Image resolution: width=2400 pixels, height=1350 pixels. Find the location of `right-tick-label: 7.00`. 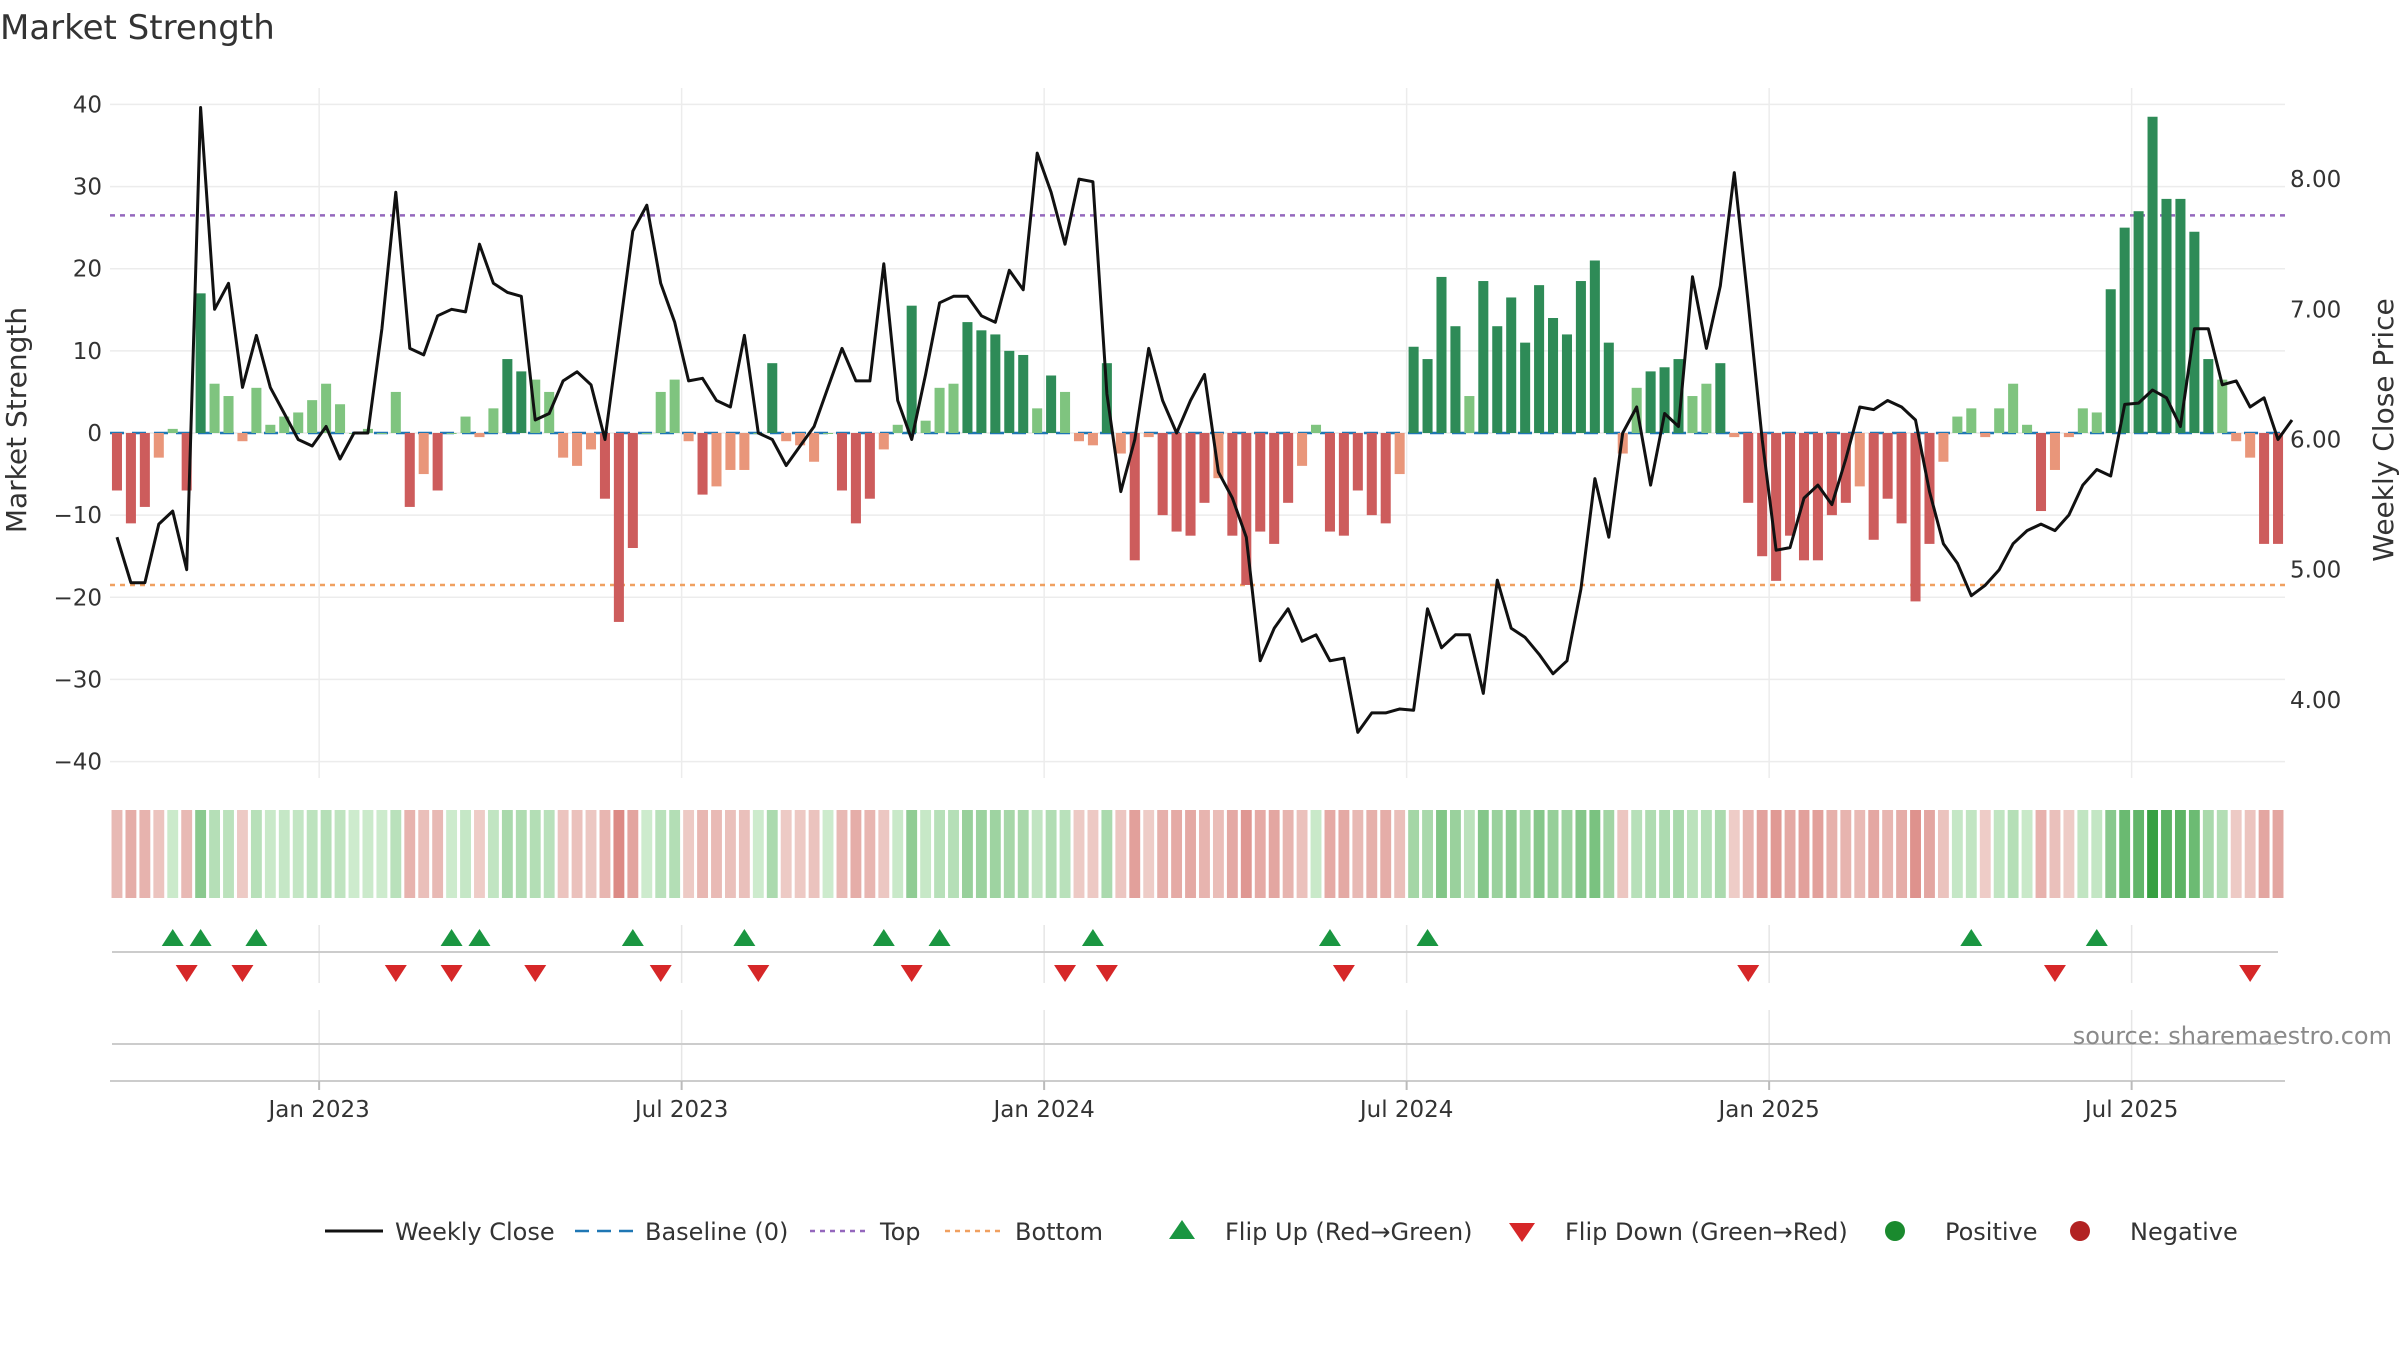

right-tick-label: 7.00 is located at coordinates (2315, 310).